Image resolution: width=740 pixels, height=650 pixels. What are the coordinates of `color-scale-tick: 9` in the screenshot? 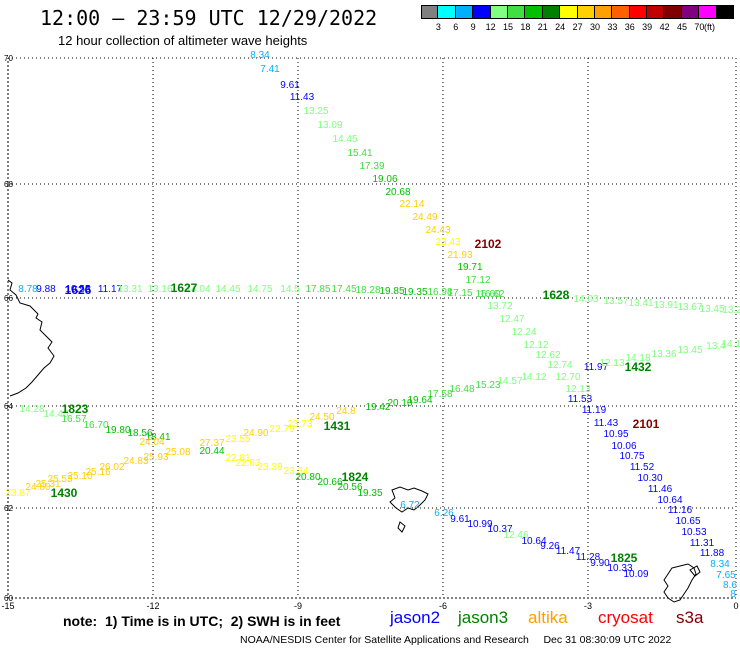 It's located at (473, 27).